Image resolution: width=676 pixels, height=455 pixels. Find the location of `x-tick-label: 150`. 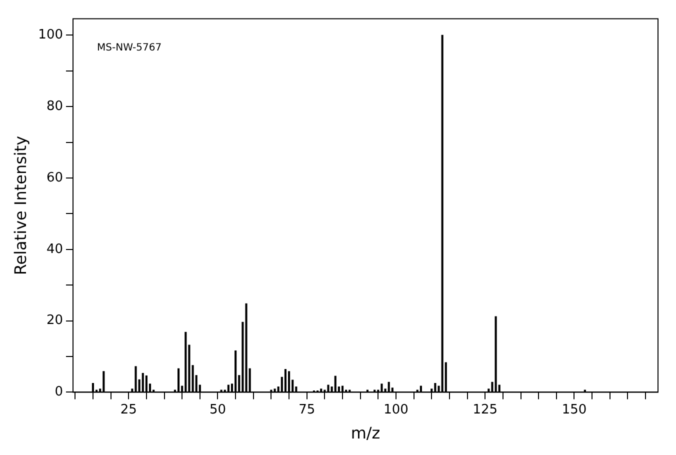

x-tick-label: 150 is located at coordinates (574, 410).